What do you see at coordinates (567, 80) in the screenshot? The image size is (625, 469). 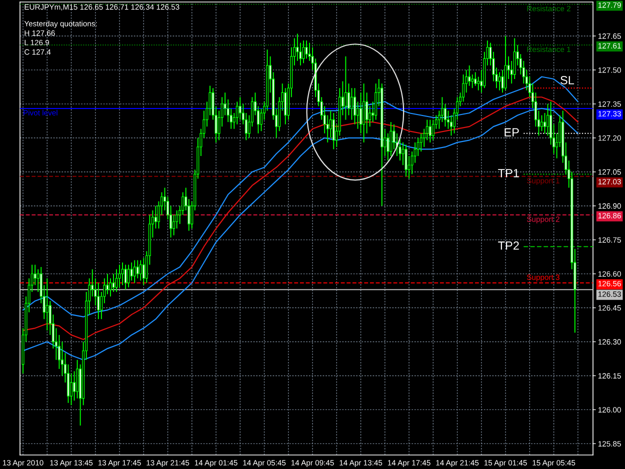 I see `series-label: SL` at bounding box center [567, 80].